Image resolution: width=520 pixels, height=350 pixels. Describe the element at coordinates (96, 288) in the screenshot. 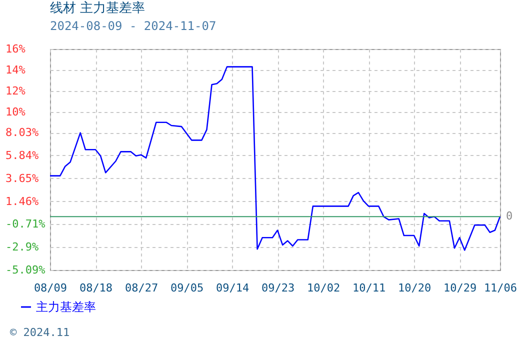

I see `x-tick-label: 08/18` at that location.